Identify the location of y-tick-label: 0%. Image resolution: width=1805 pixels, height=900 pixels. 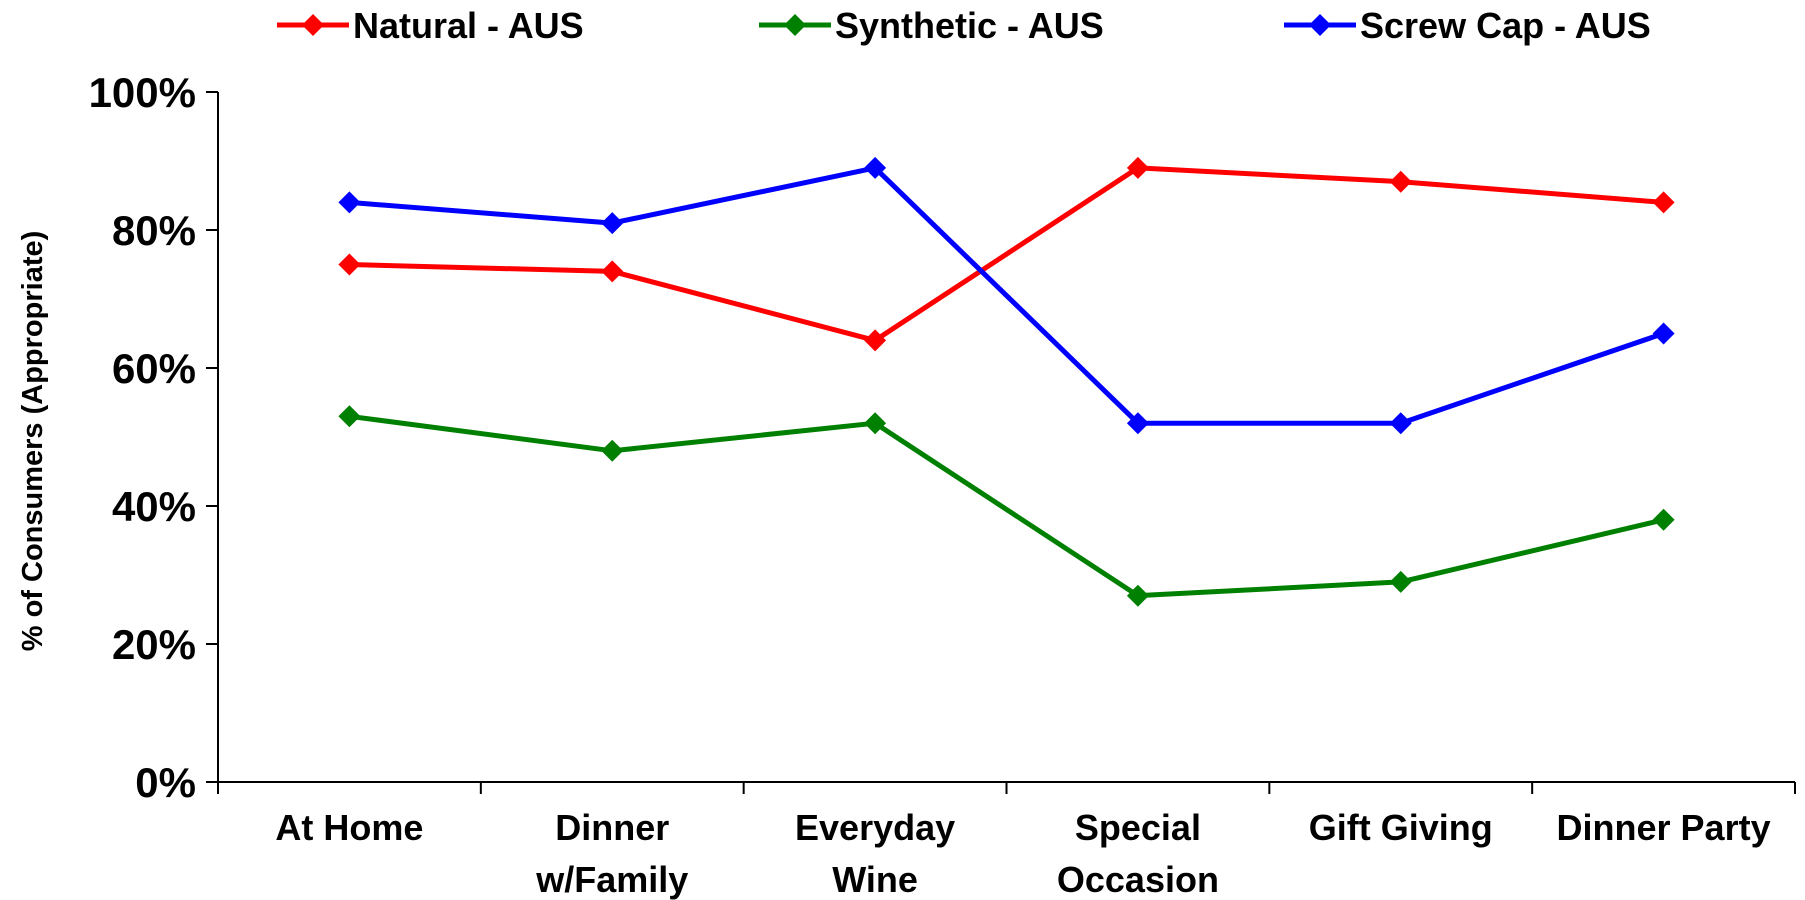
(165, 782).